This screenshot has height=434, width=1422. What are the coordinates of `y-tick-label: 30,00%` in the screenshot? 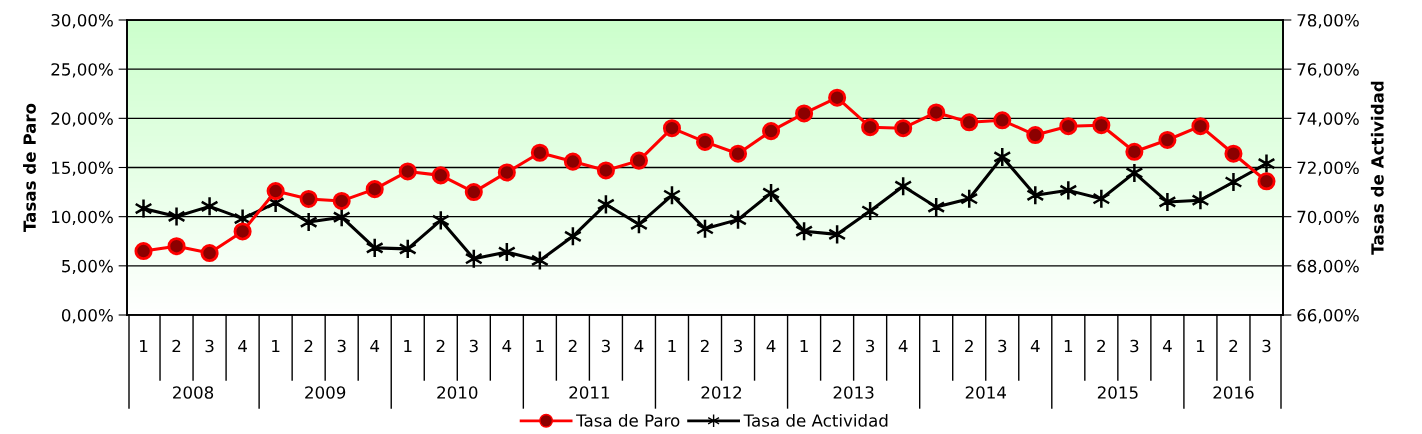 It's located at (82, 21).